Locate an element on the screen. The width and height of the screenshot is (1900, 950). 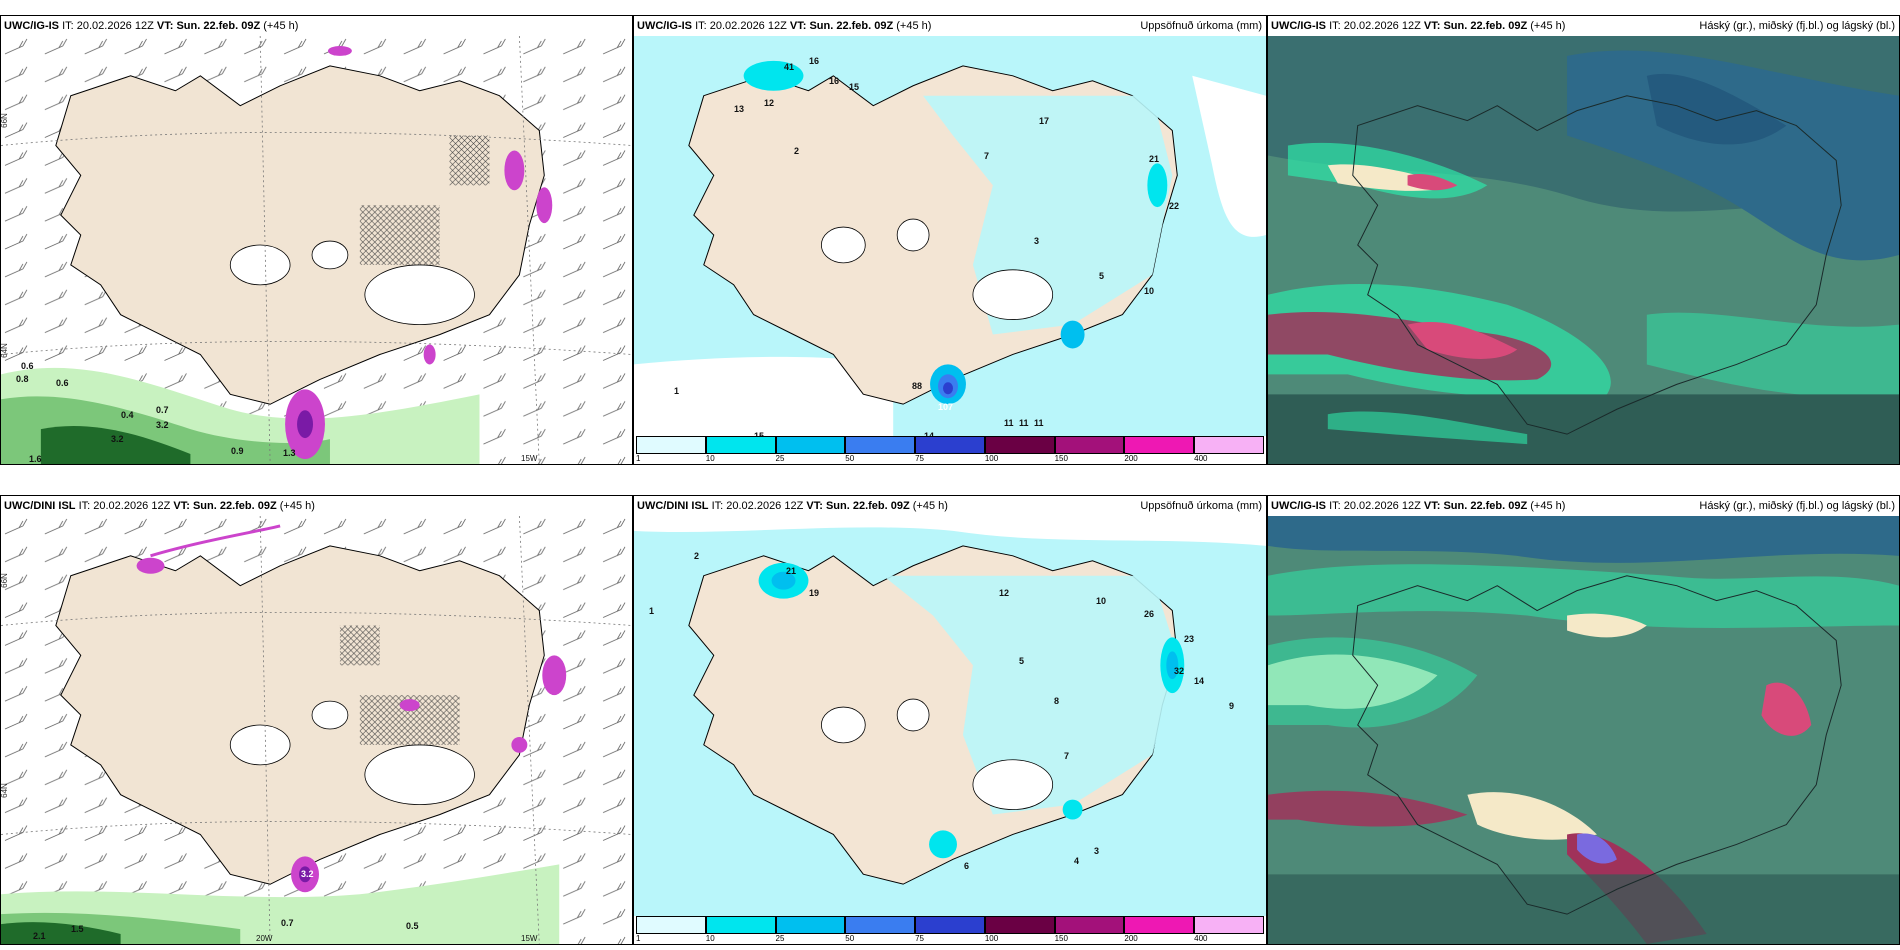
precip-colorbar-bottom: 1 10 25 50 75 100 150 200 400 is located at coordinates (950, 930).